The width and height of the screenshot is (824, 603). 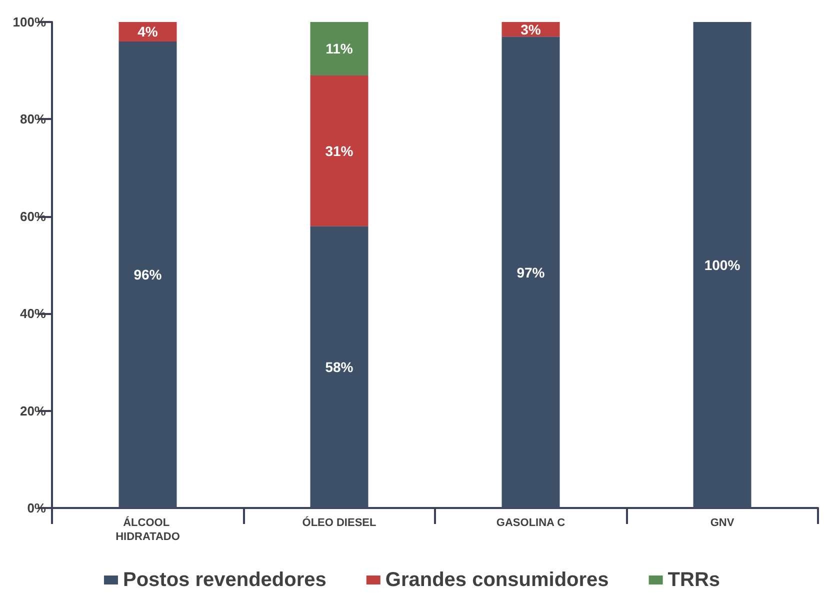 What do you see at coordinates (531, 29) in the screenshot?
I see `data-label: 3%` at bounding box center [531, 29].